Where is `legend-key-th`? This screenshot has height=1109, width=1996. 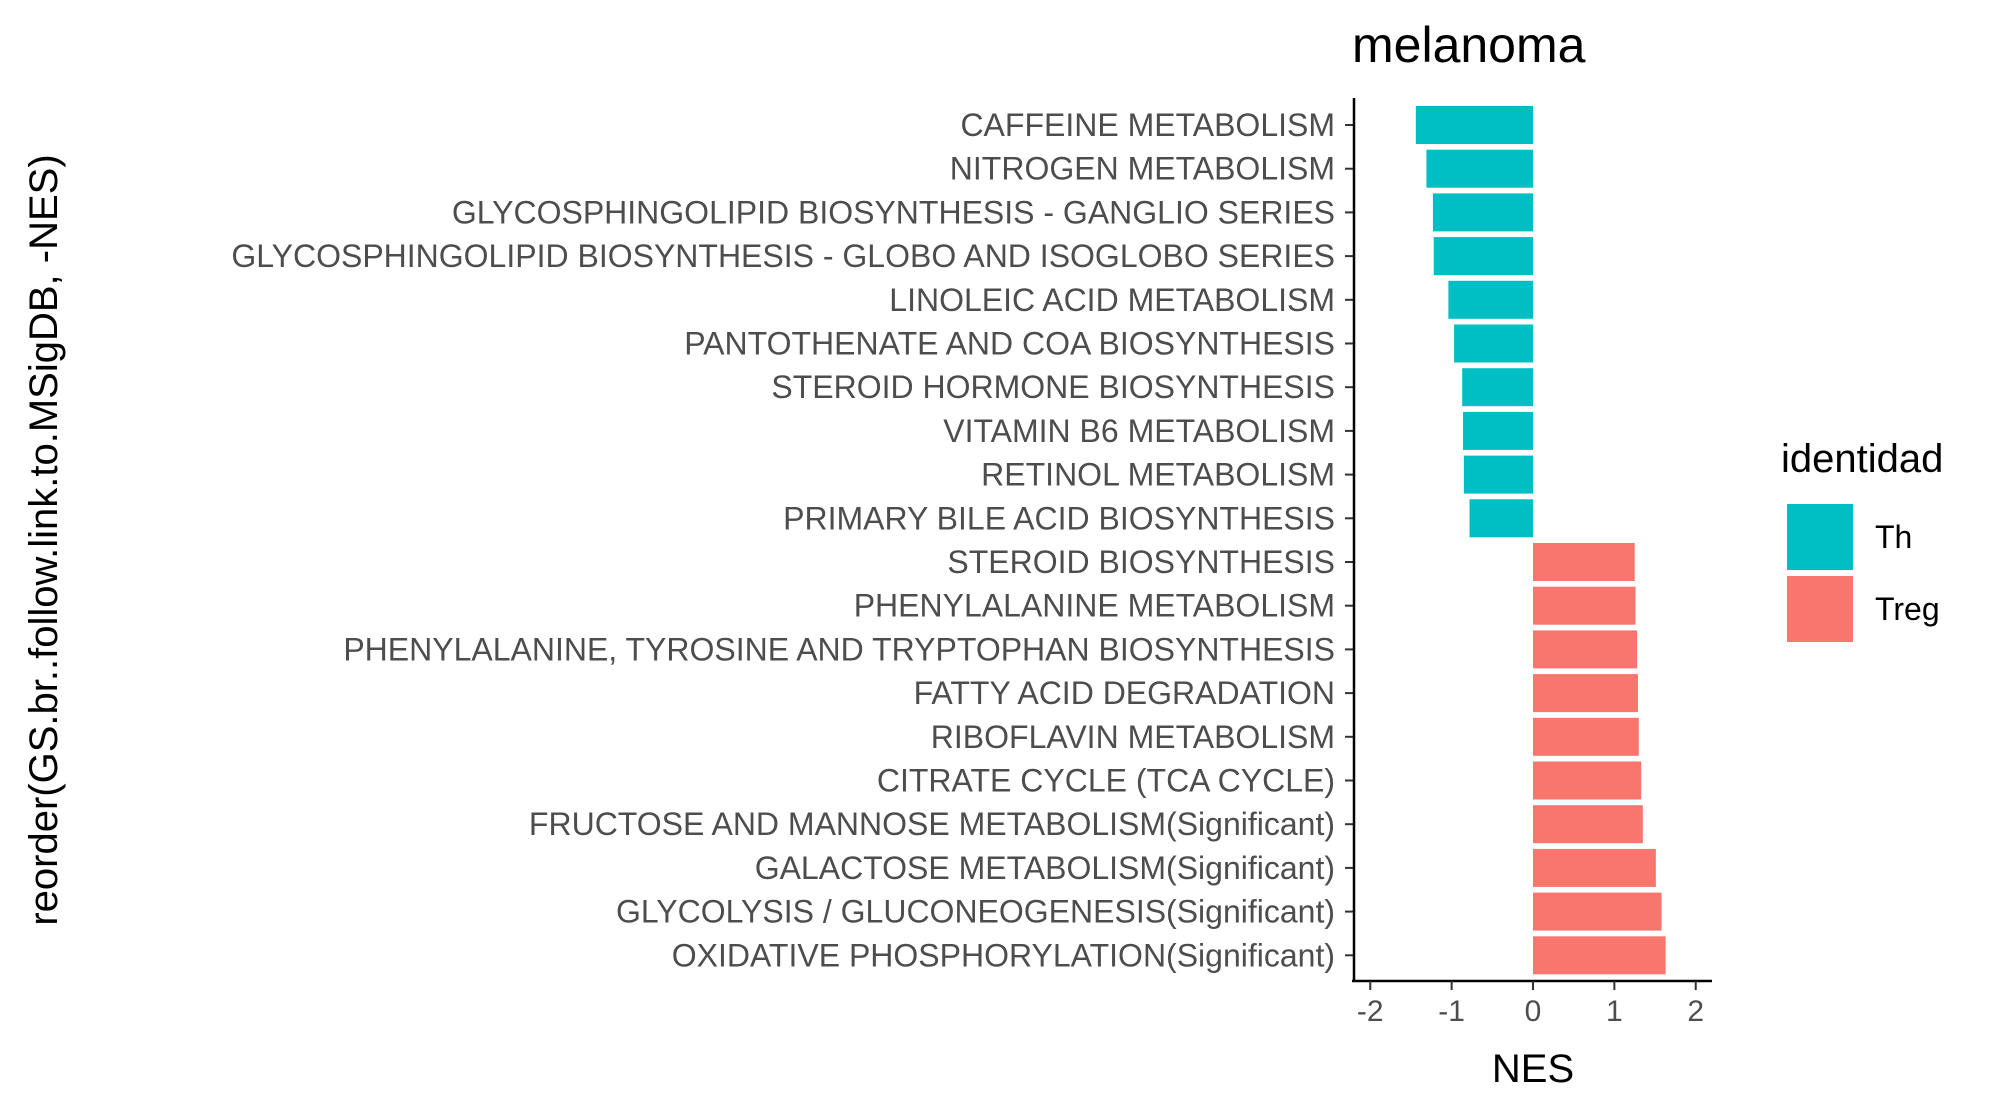 legend-key-th is located at coordinates (1820, 537).